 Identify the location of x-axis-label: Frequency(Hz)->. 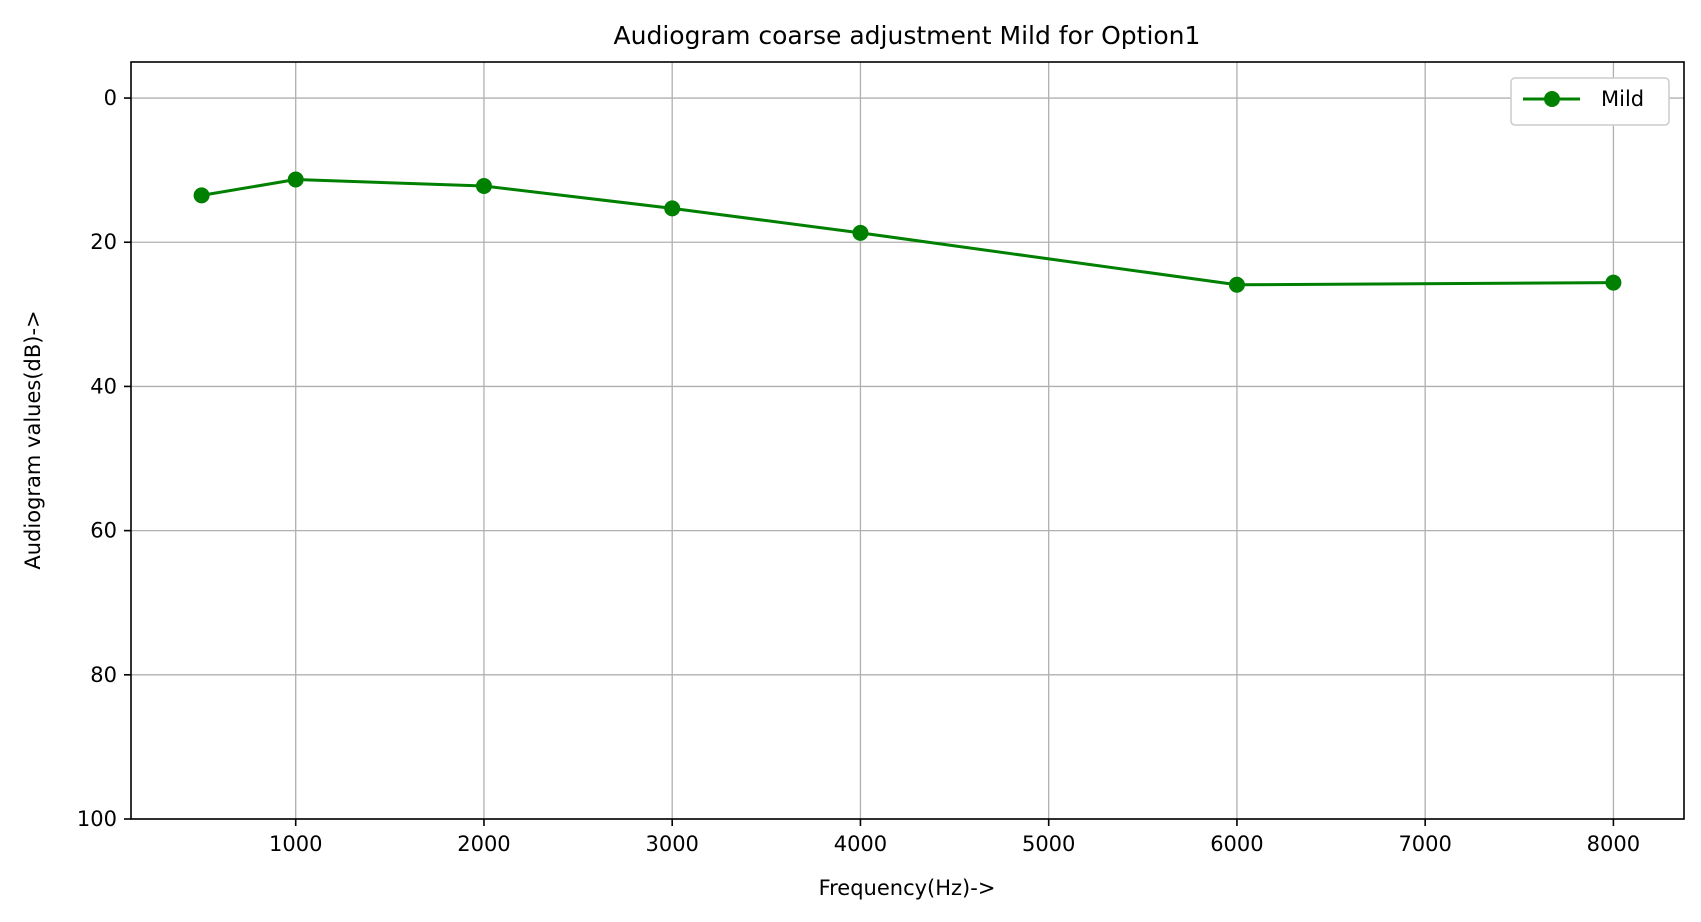
(907, 888).